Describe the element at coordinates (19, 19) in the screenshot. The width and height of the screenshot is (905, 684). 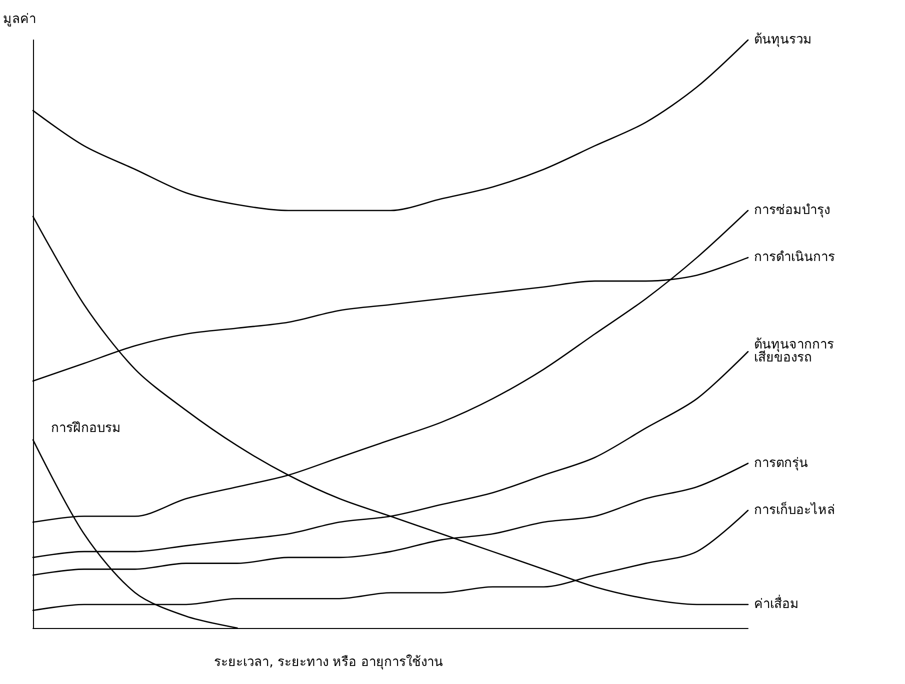
I see `y-axis-title: มูลค่า` at that location.